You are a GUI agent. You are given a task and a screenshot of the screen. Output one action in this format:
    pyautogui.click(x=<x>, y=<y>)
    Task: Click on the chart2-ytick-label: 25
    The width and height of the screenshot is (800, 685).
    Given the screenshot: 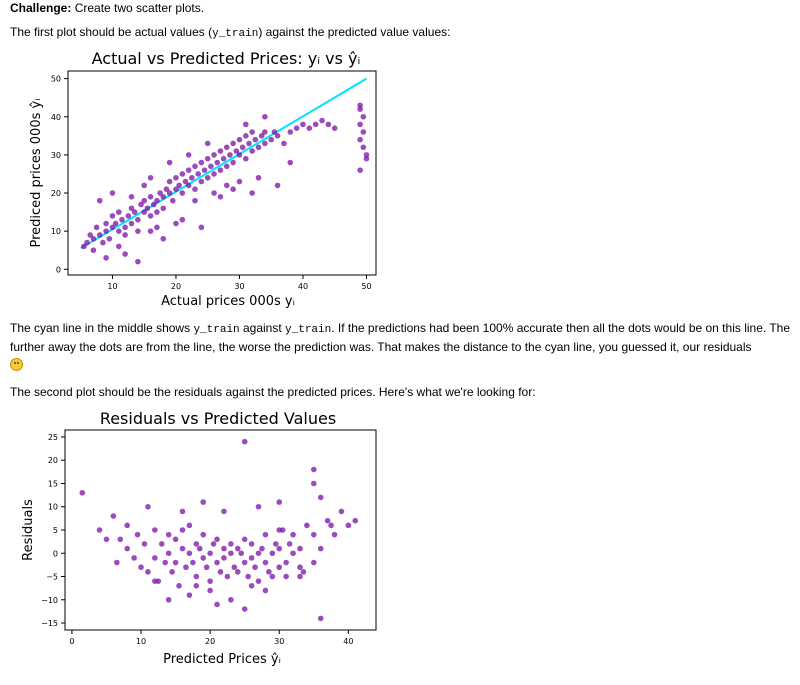 What is the action you would take?
    pyautogui.click(x=53, y=437)
    